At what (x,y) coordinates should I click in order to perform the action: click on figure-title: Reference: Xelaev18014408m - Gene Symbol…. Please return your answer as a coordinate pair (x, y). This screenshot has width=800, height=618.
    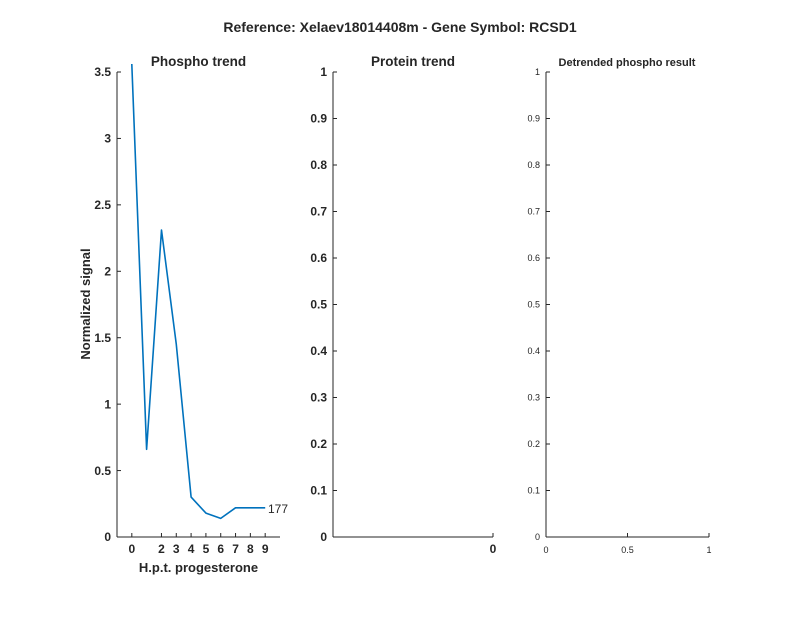
    Looking at the image, I should click on (399, 27).